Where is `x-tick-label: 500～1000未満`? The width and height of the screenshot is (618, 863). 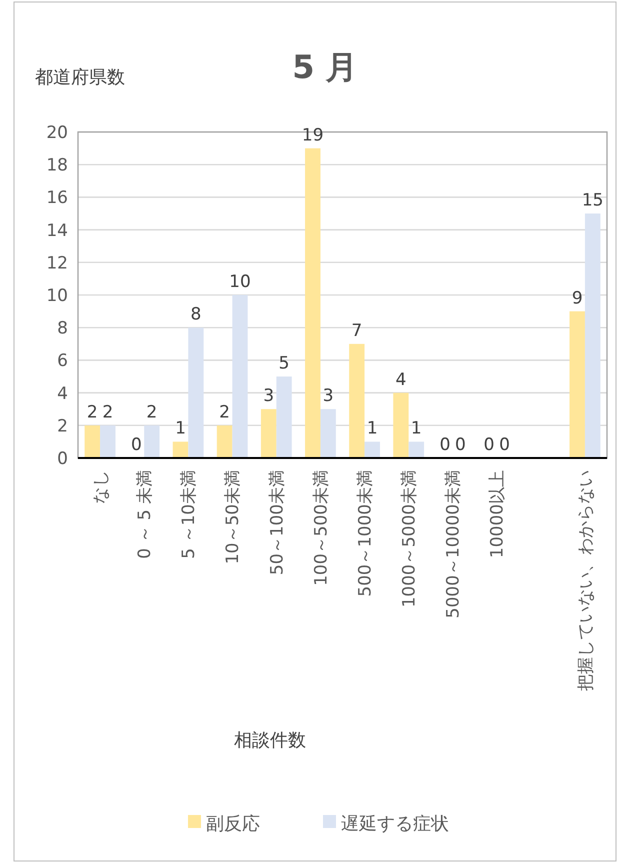
x-tick-label: 500～1000未満 is located at coordinates (365, 533).